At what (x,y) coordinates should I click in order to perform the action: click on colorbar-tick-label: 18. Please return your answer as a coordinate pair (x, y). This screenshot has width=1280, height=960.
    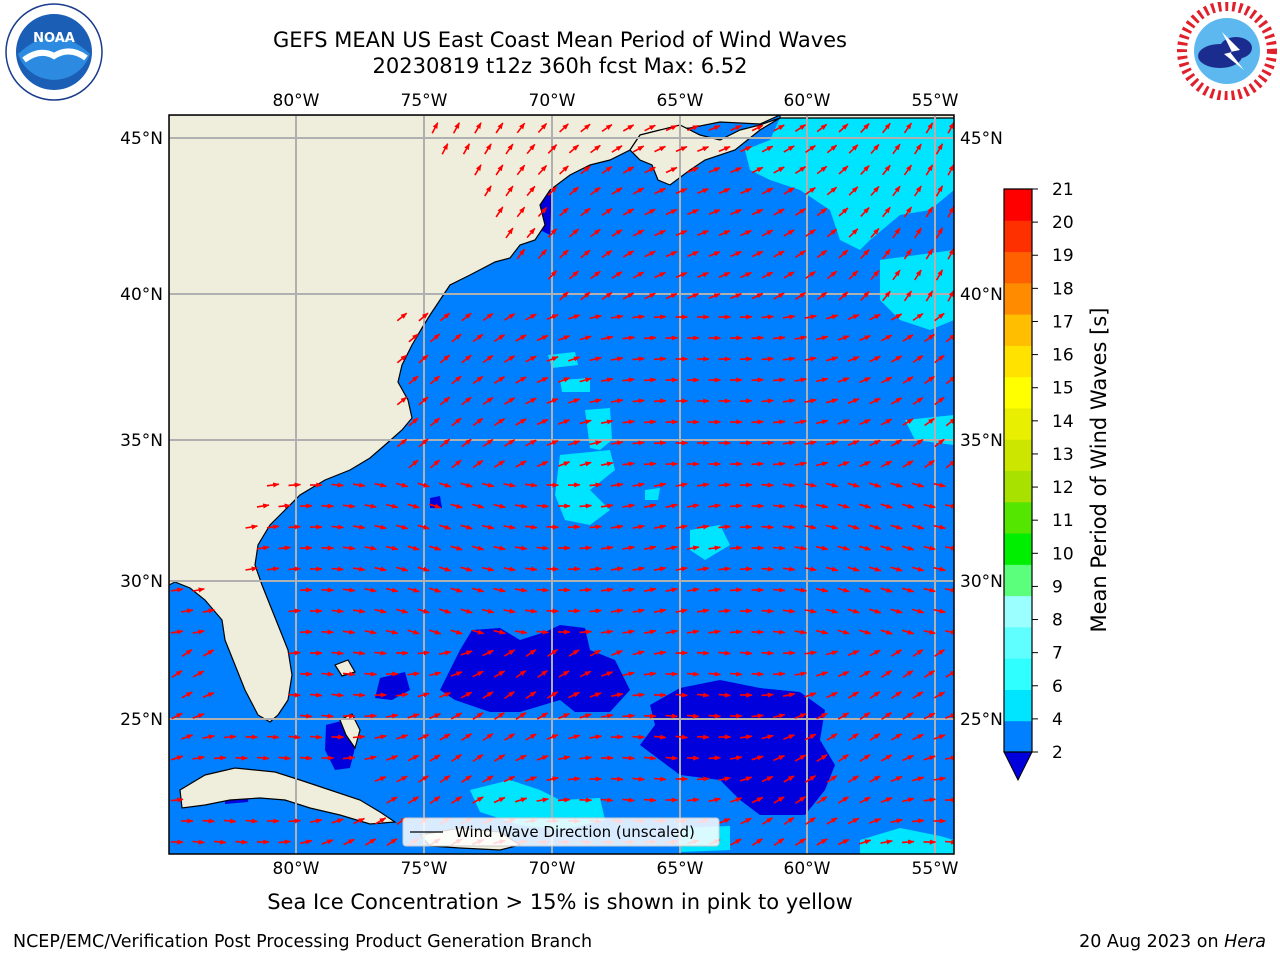
    Looking at the image, I should click on (1063, 289).